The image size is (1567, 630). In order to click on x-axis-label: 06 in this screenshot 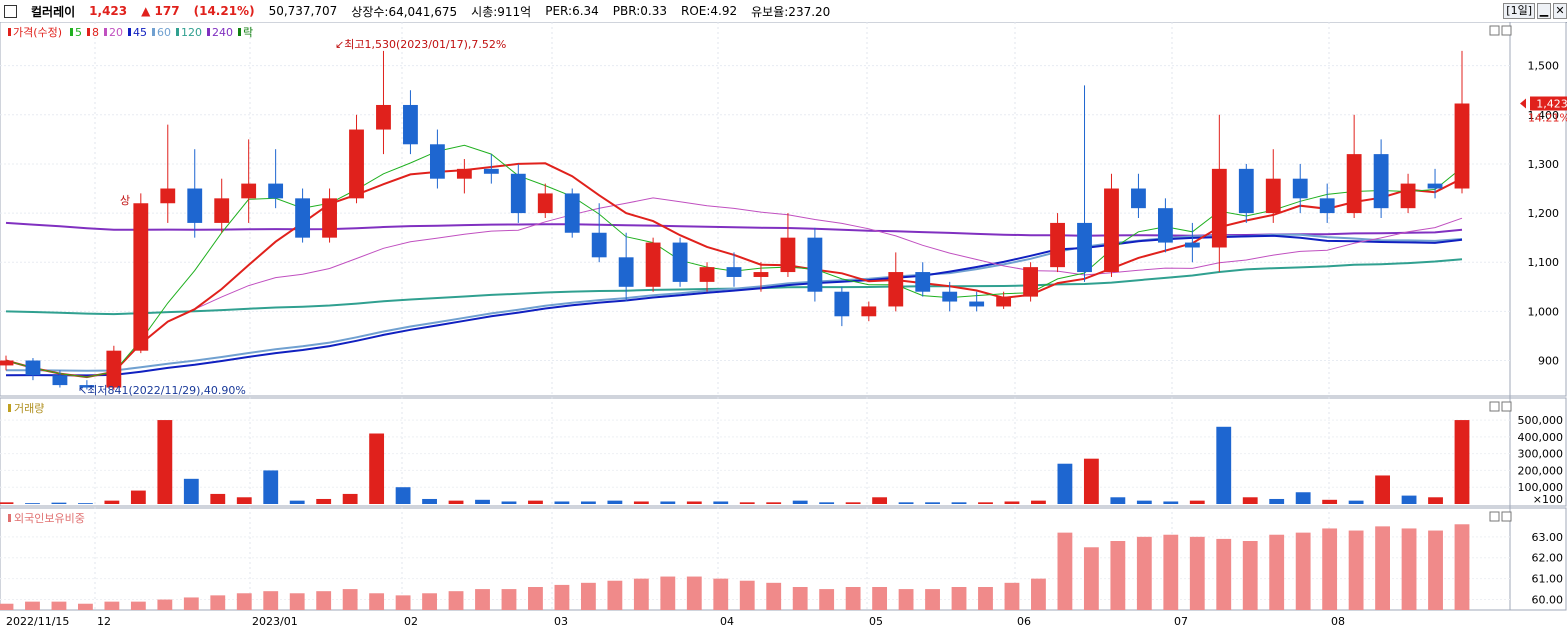, I will do `click(1024, 621)`.